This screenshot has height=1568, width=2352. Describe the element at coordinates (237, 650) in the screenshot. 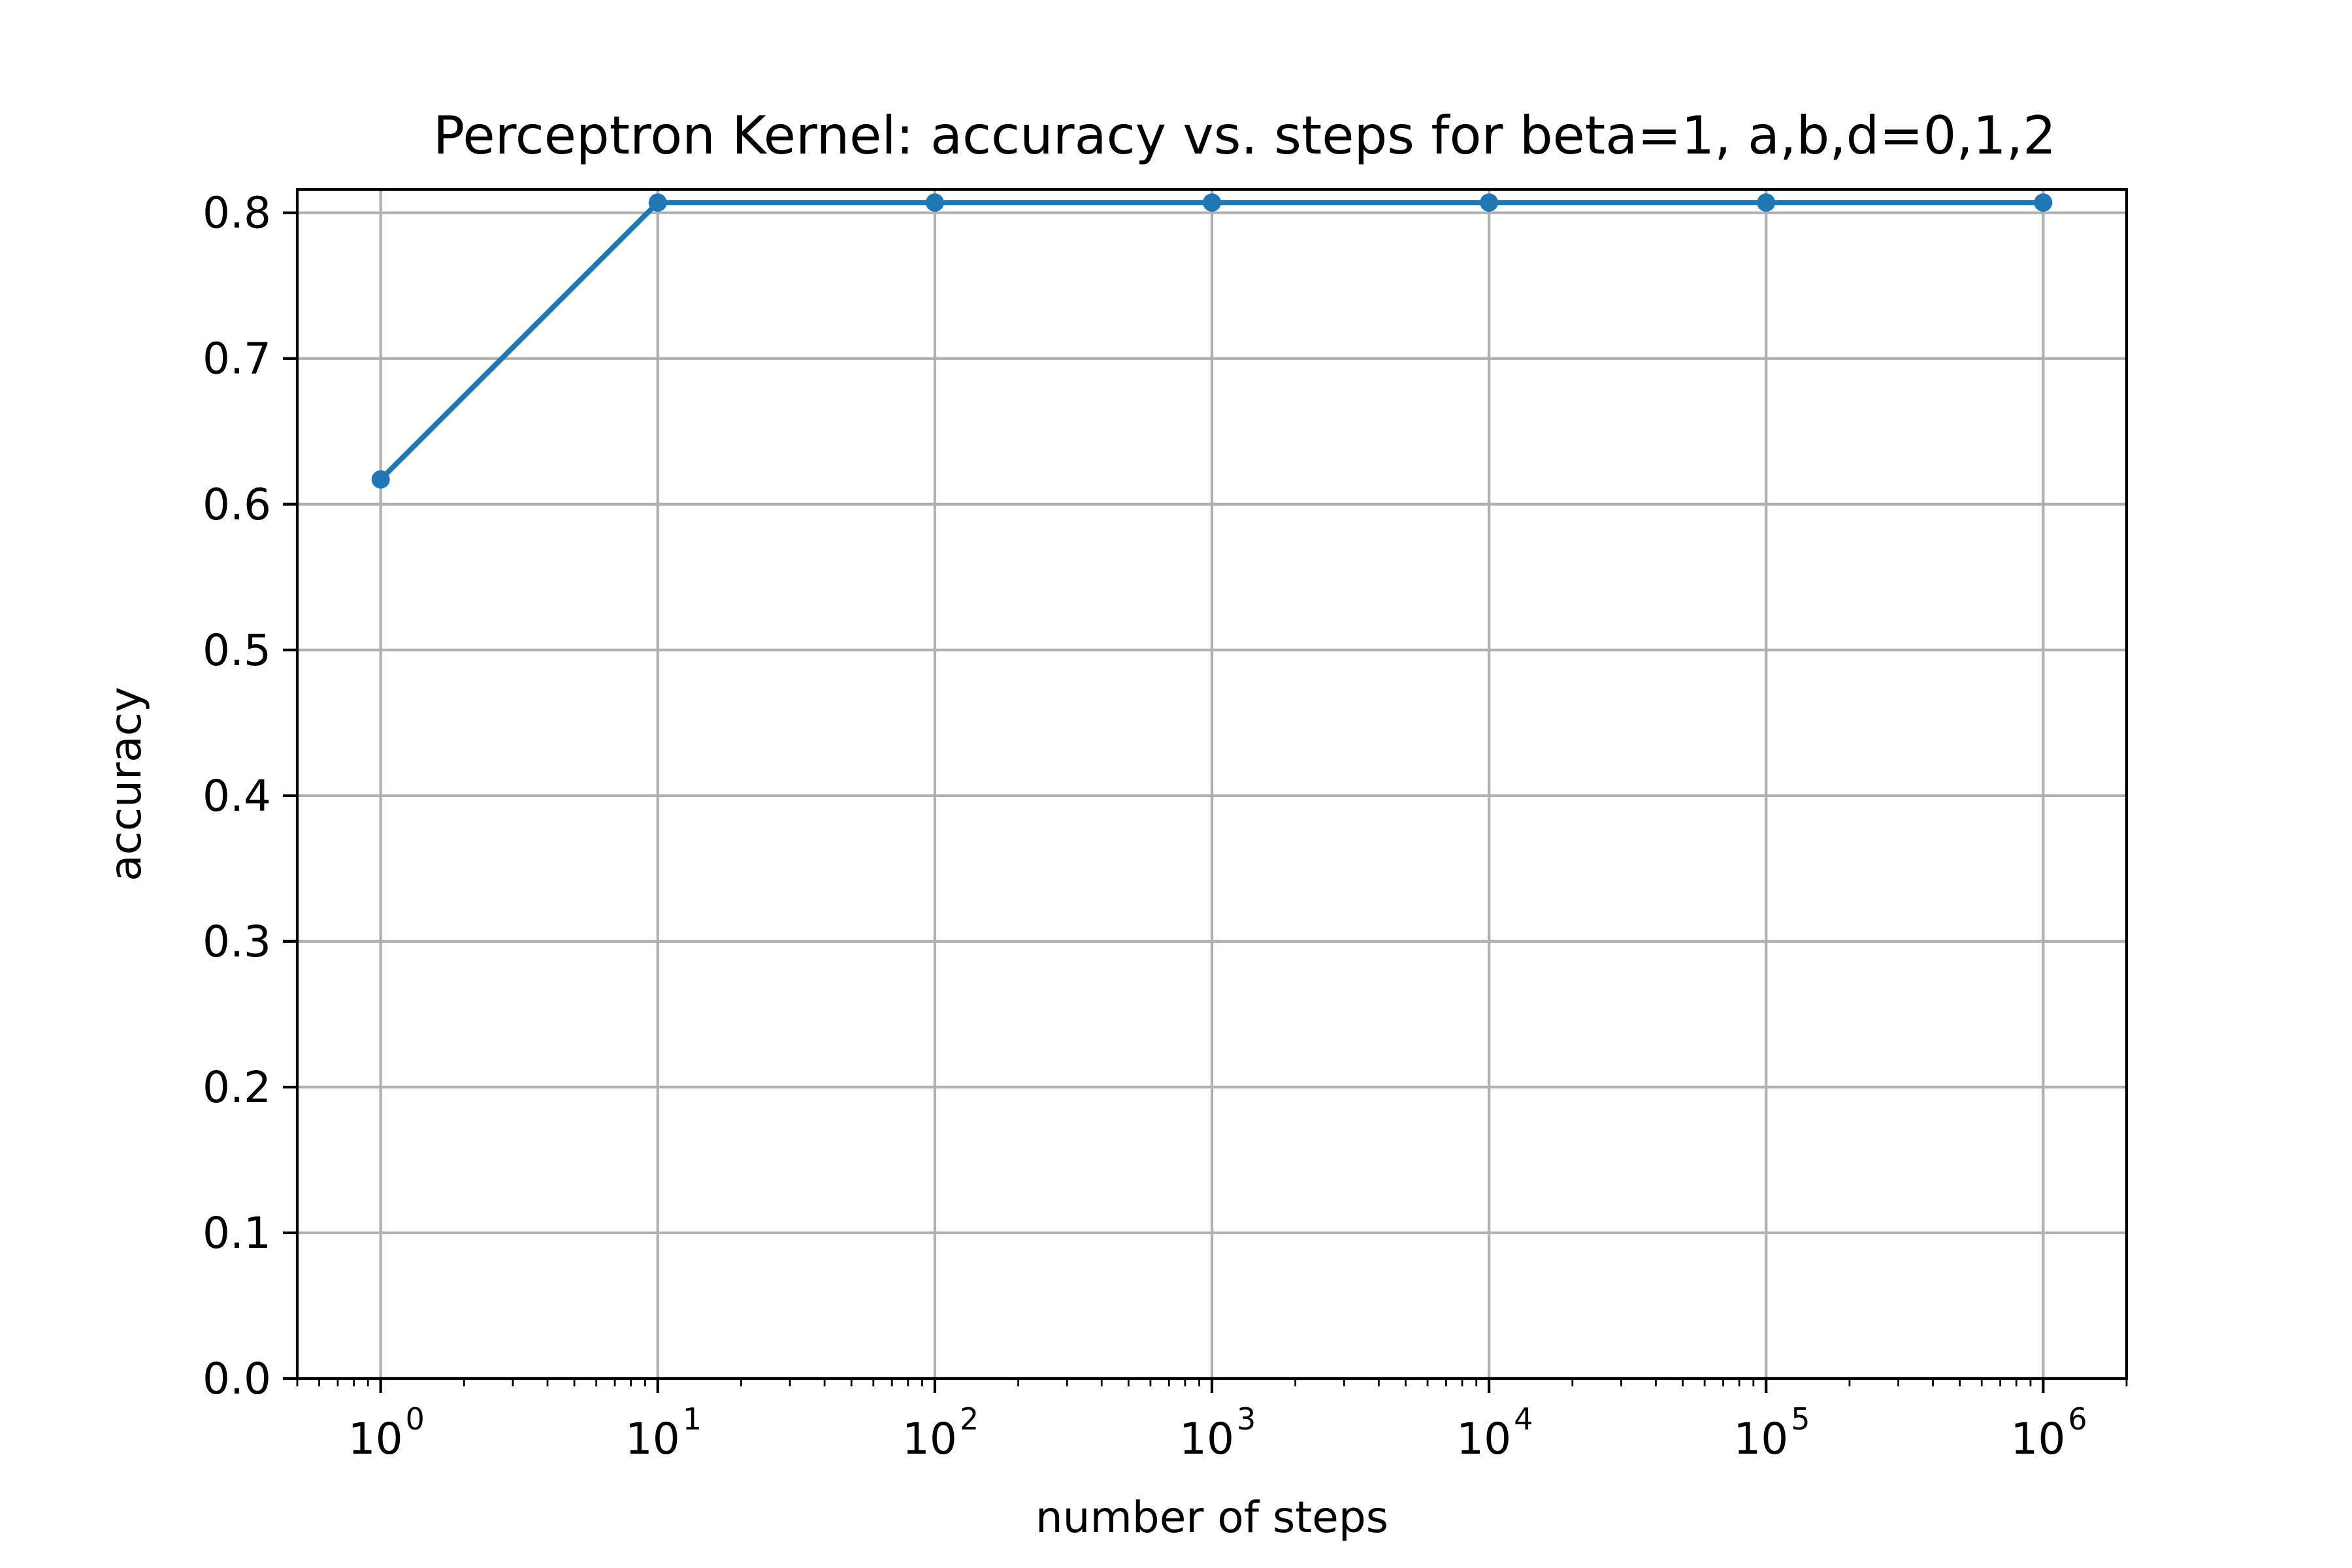

I see `y-tick-label: 0.5` at that location.